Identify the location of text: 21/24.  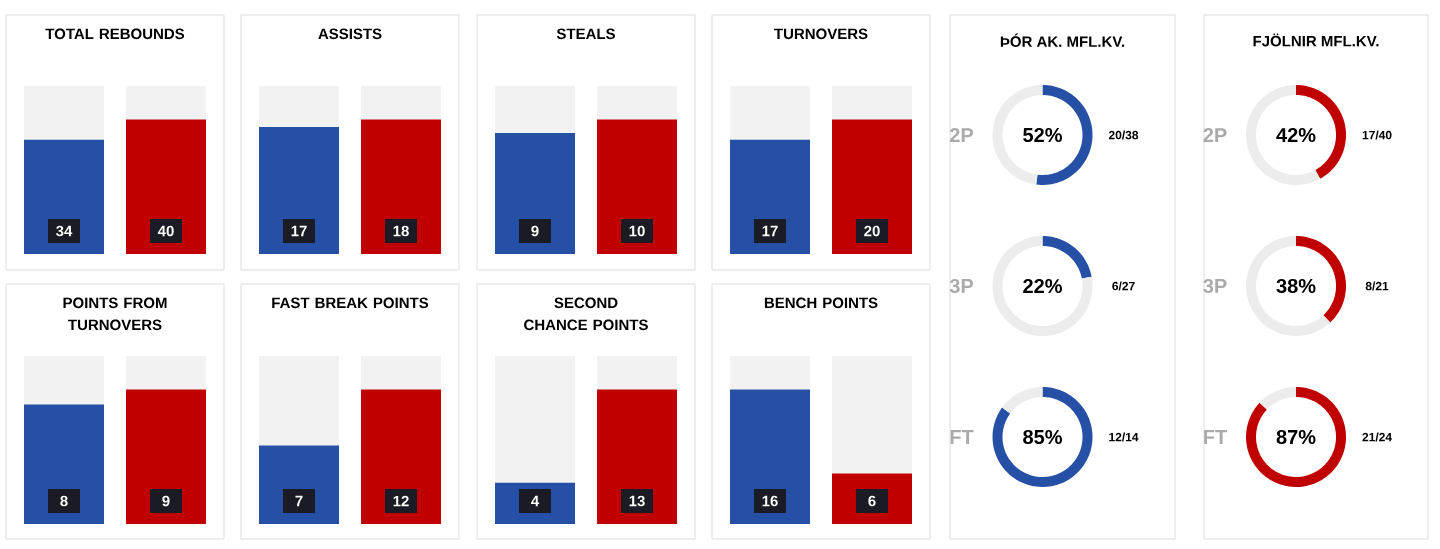
(1377, 437).